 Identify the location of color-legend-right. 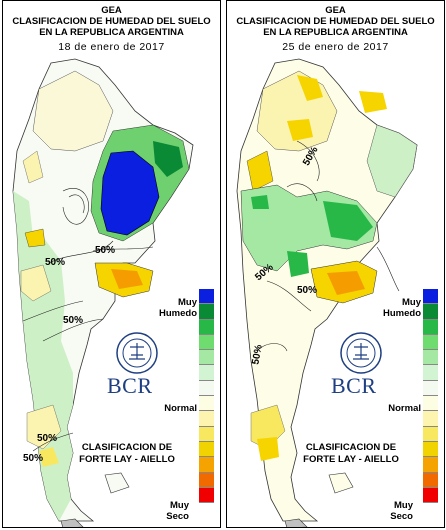
(430, 396).